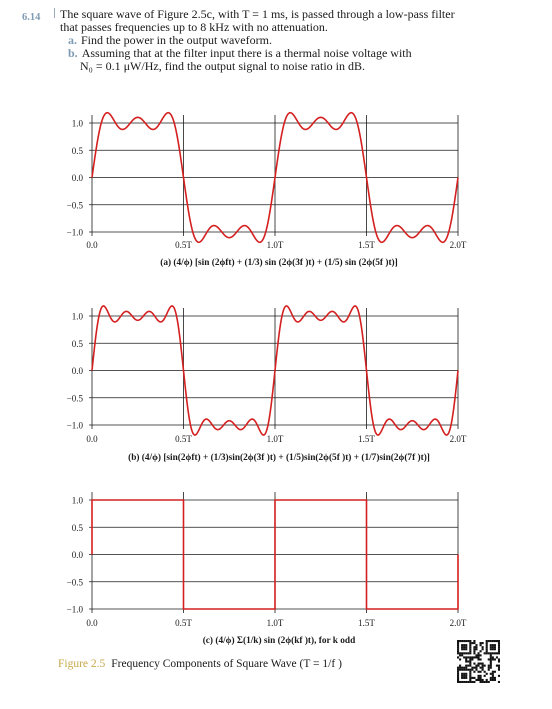 The image size is (552, 709). Describe the element at coordinates (82, 664) in the screenshot. I see `figure-label: Figure 2.5` at that location.